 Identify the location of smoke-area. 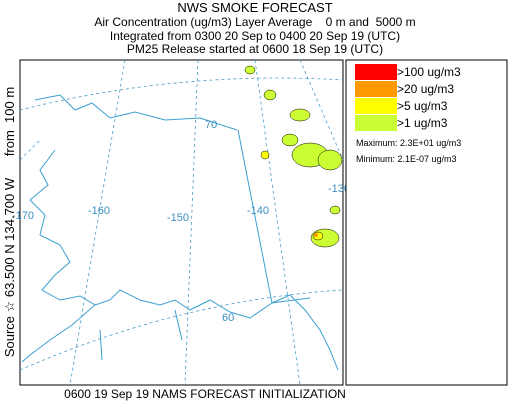
(293, 156).